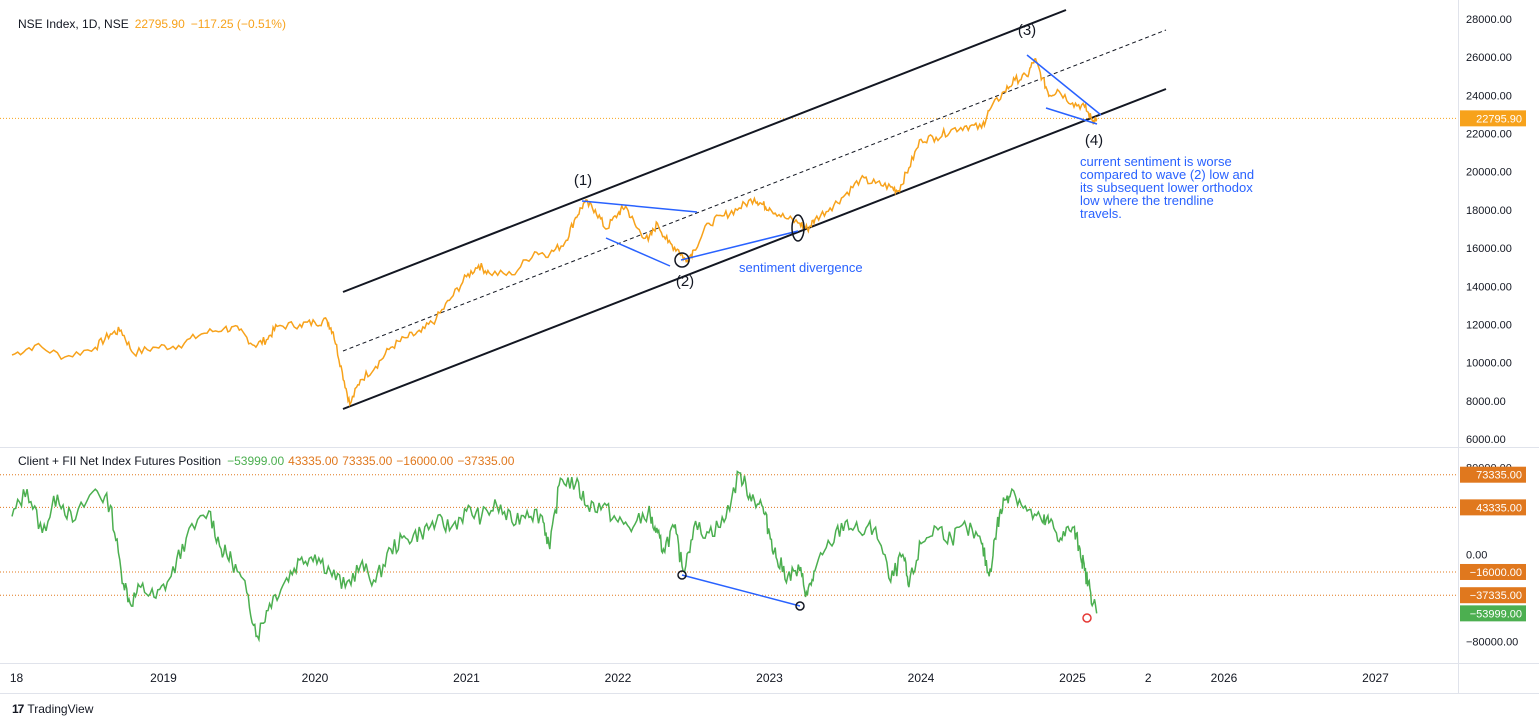  Describe the element at coordinates (486, 461) in the screenshot. I see `osc-legend-v5: −37335.00` at that location.